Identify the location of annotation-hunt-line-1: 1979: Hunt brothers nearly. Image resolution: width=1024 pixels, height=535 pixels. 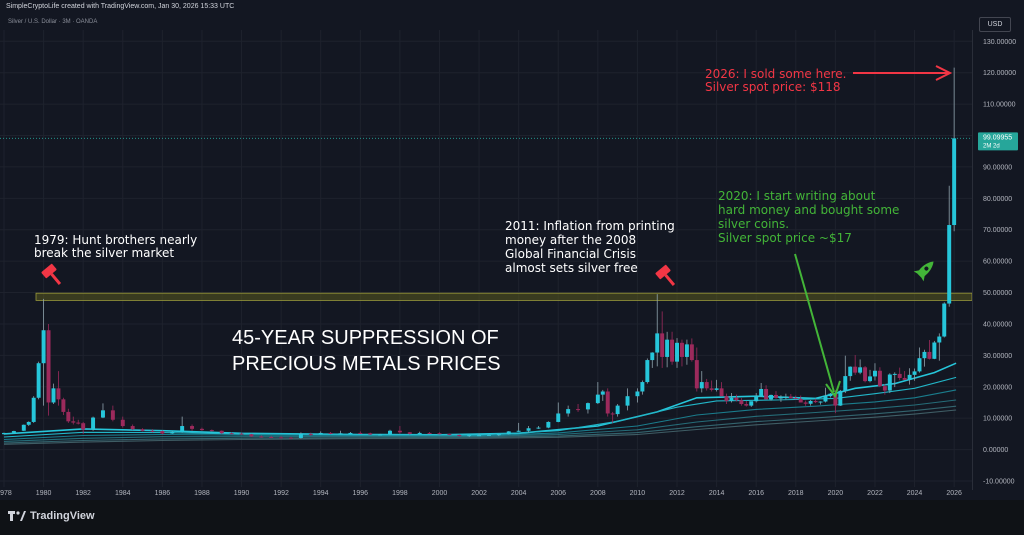
(115, 240).